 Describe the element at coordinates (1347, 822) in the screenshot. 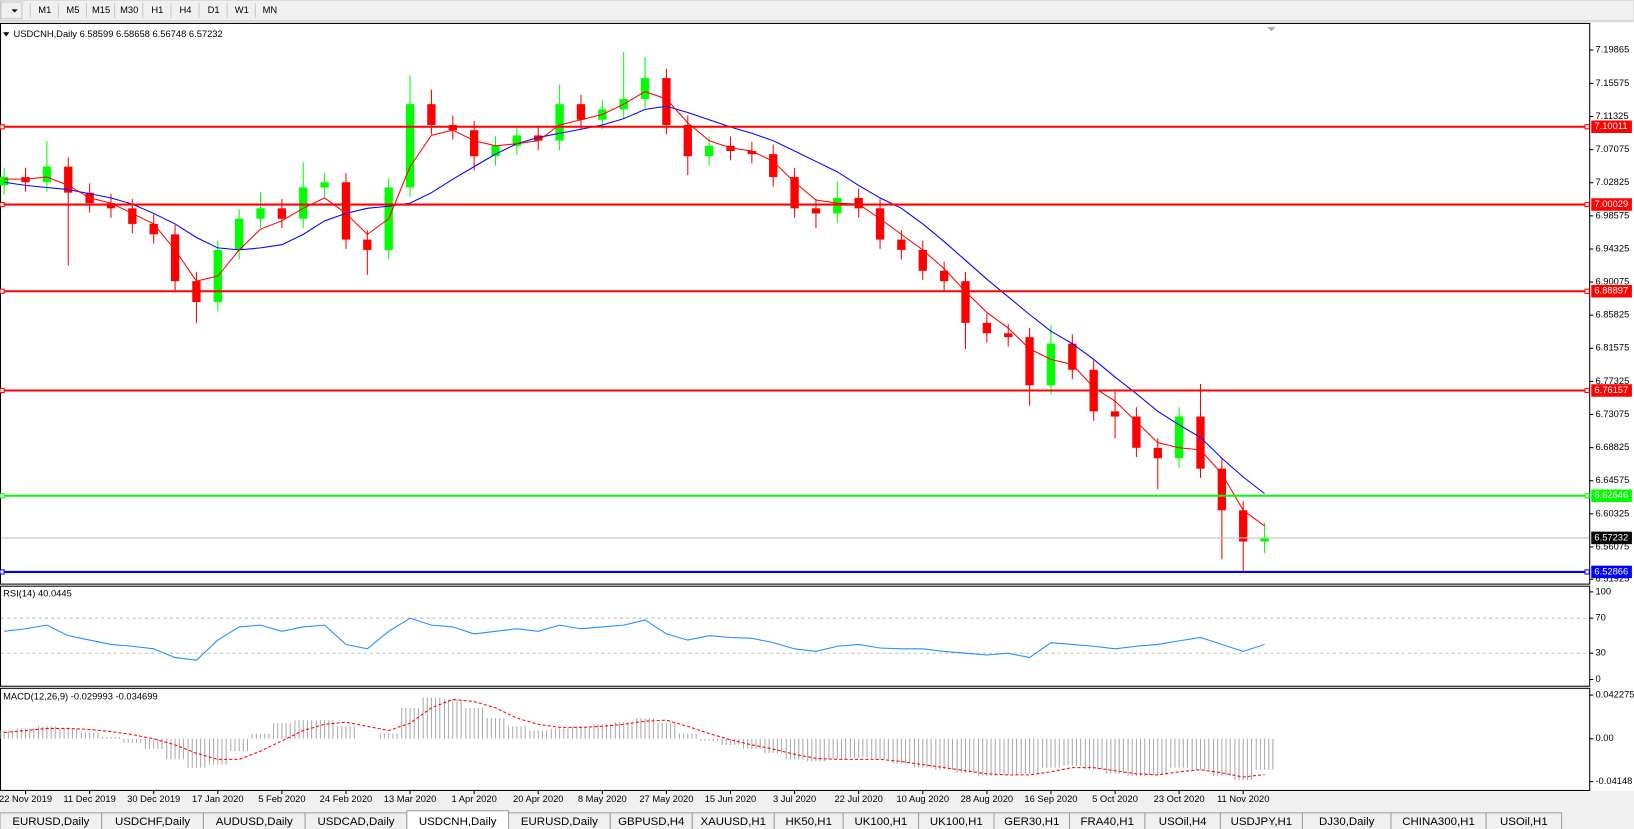

I see `chart-tab-label: DJ30,Daily` at that location.